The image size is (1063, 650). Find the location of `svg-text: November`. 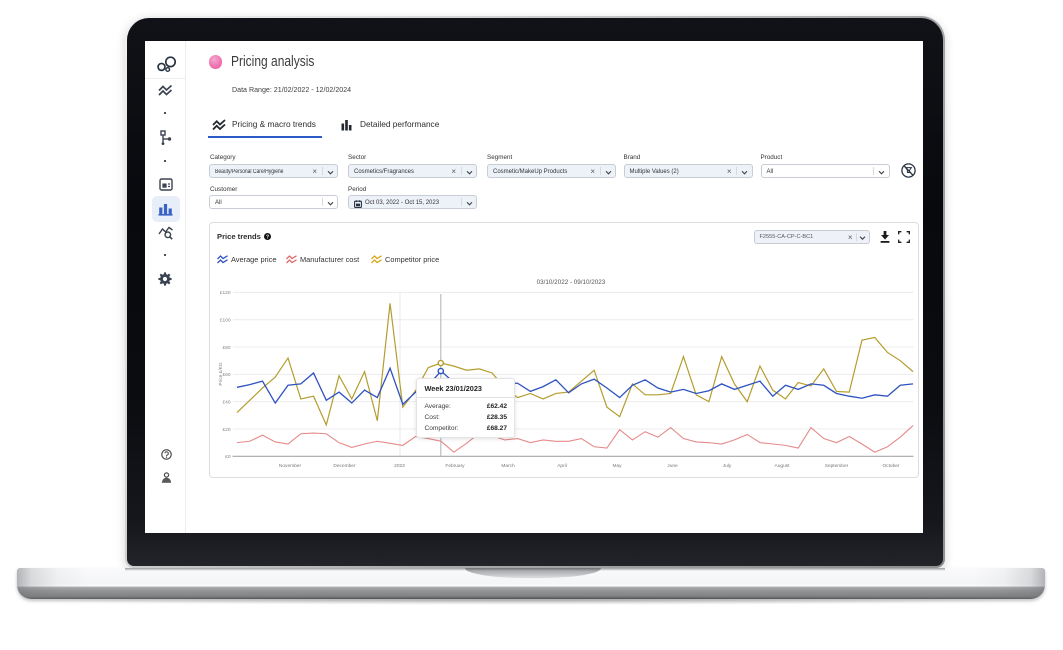

svg-text: November is located at coordinates (290, 466).